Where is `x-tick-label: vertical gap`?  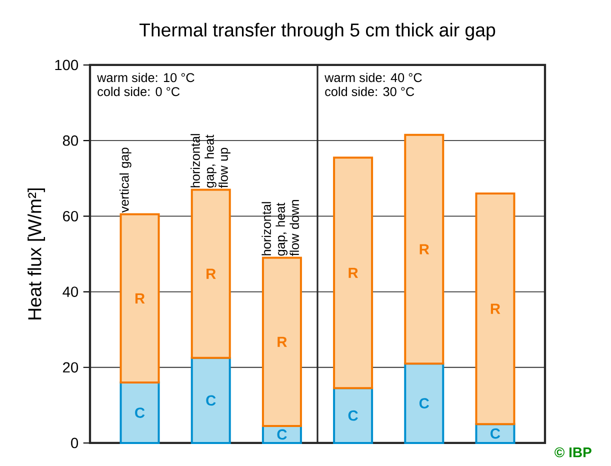
x-tick-label: vertical gap is located at coordinates (126, 180).